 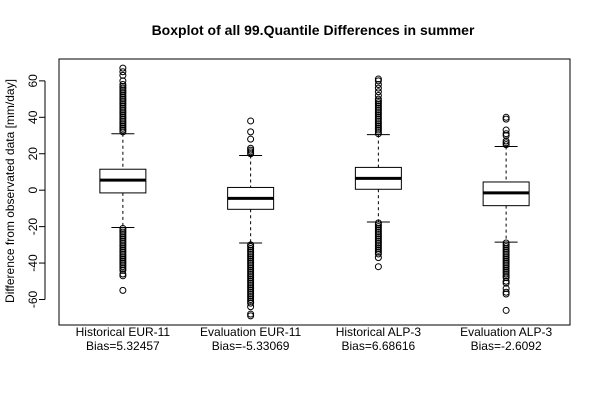 What do you see at coordinates (251, 346) in the screenshot?
I see `bias-label: Bias=-5.33069` at bounding box center [251, 346].